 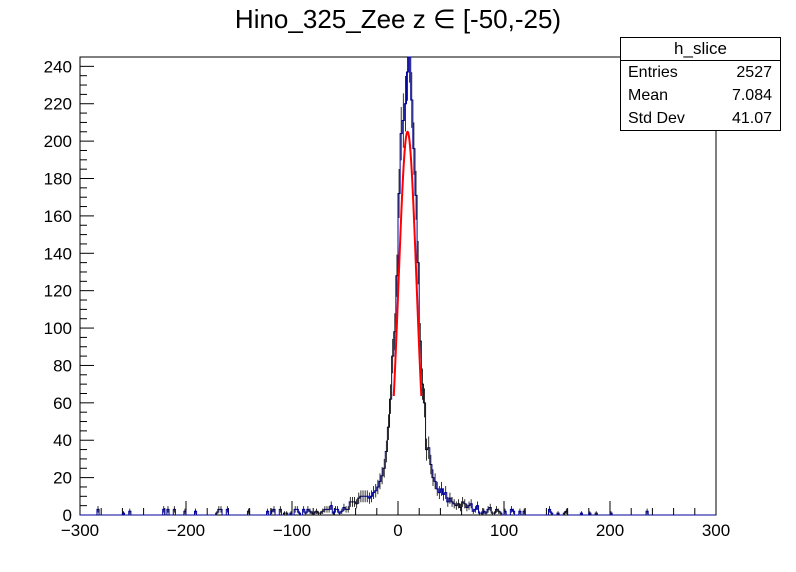 What do you see at coordinates (292, 530) in the screenshot?
I see `x-tick-label: −100` at bounding box center [292, 530].